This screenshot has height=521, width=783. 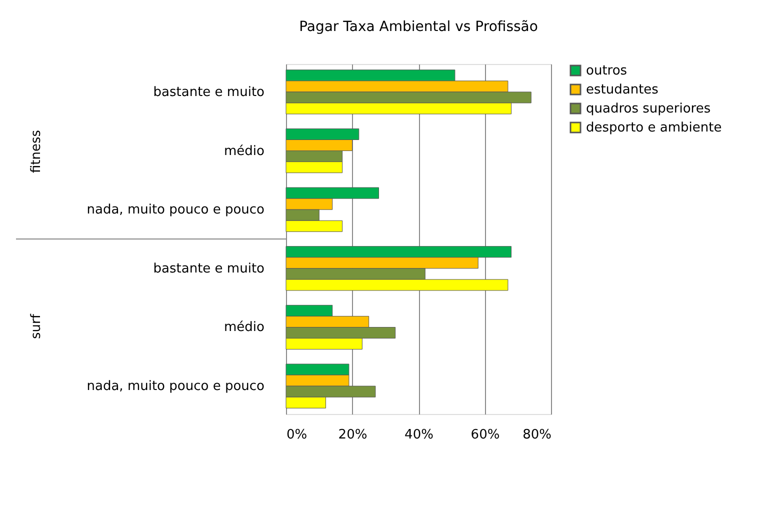 I want to click on chart-title: Pagar Taxa Ambiental vs Profissão, so click(x=418, y=27).